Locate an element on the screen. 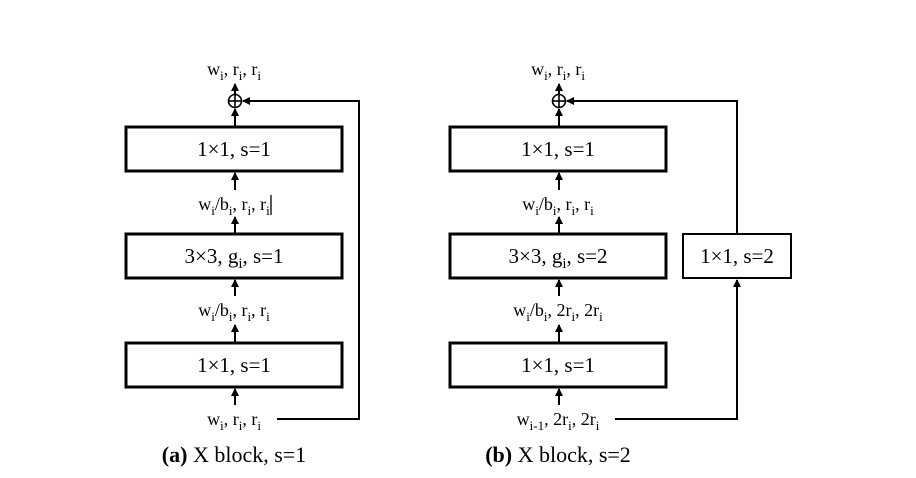 The width and height of the screenshot is (916, 478). panel-a-caption: (a) X block, s=1 is located at coordinates (234, 454).